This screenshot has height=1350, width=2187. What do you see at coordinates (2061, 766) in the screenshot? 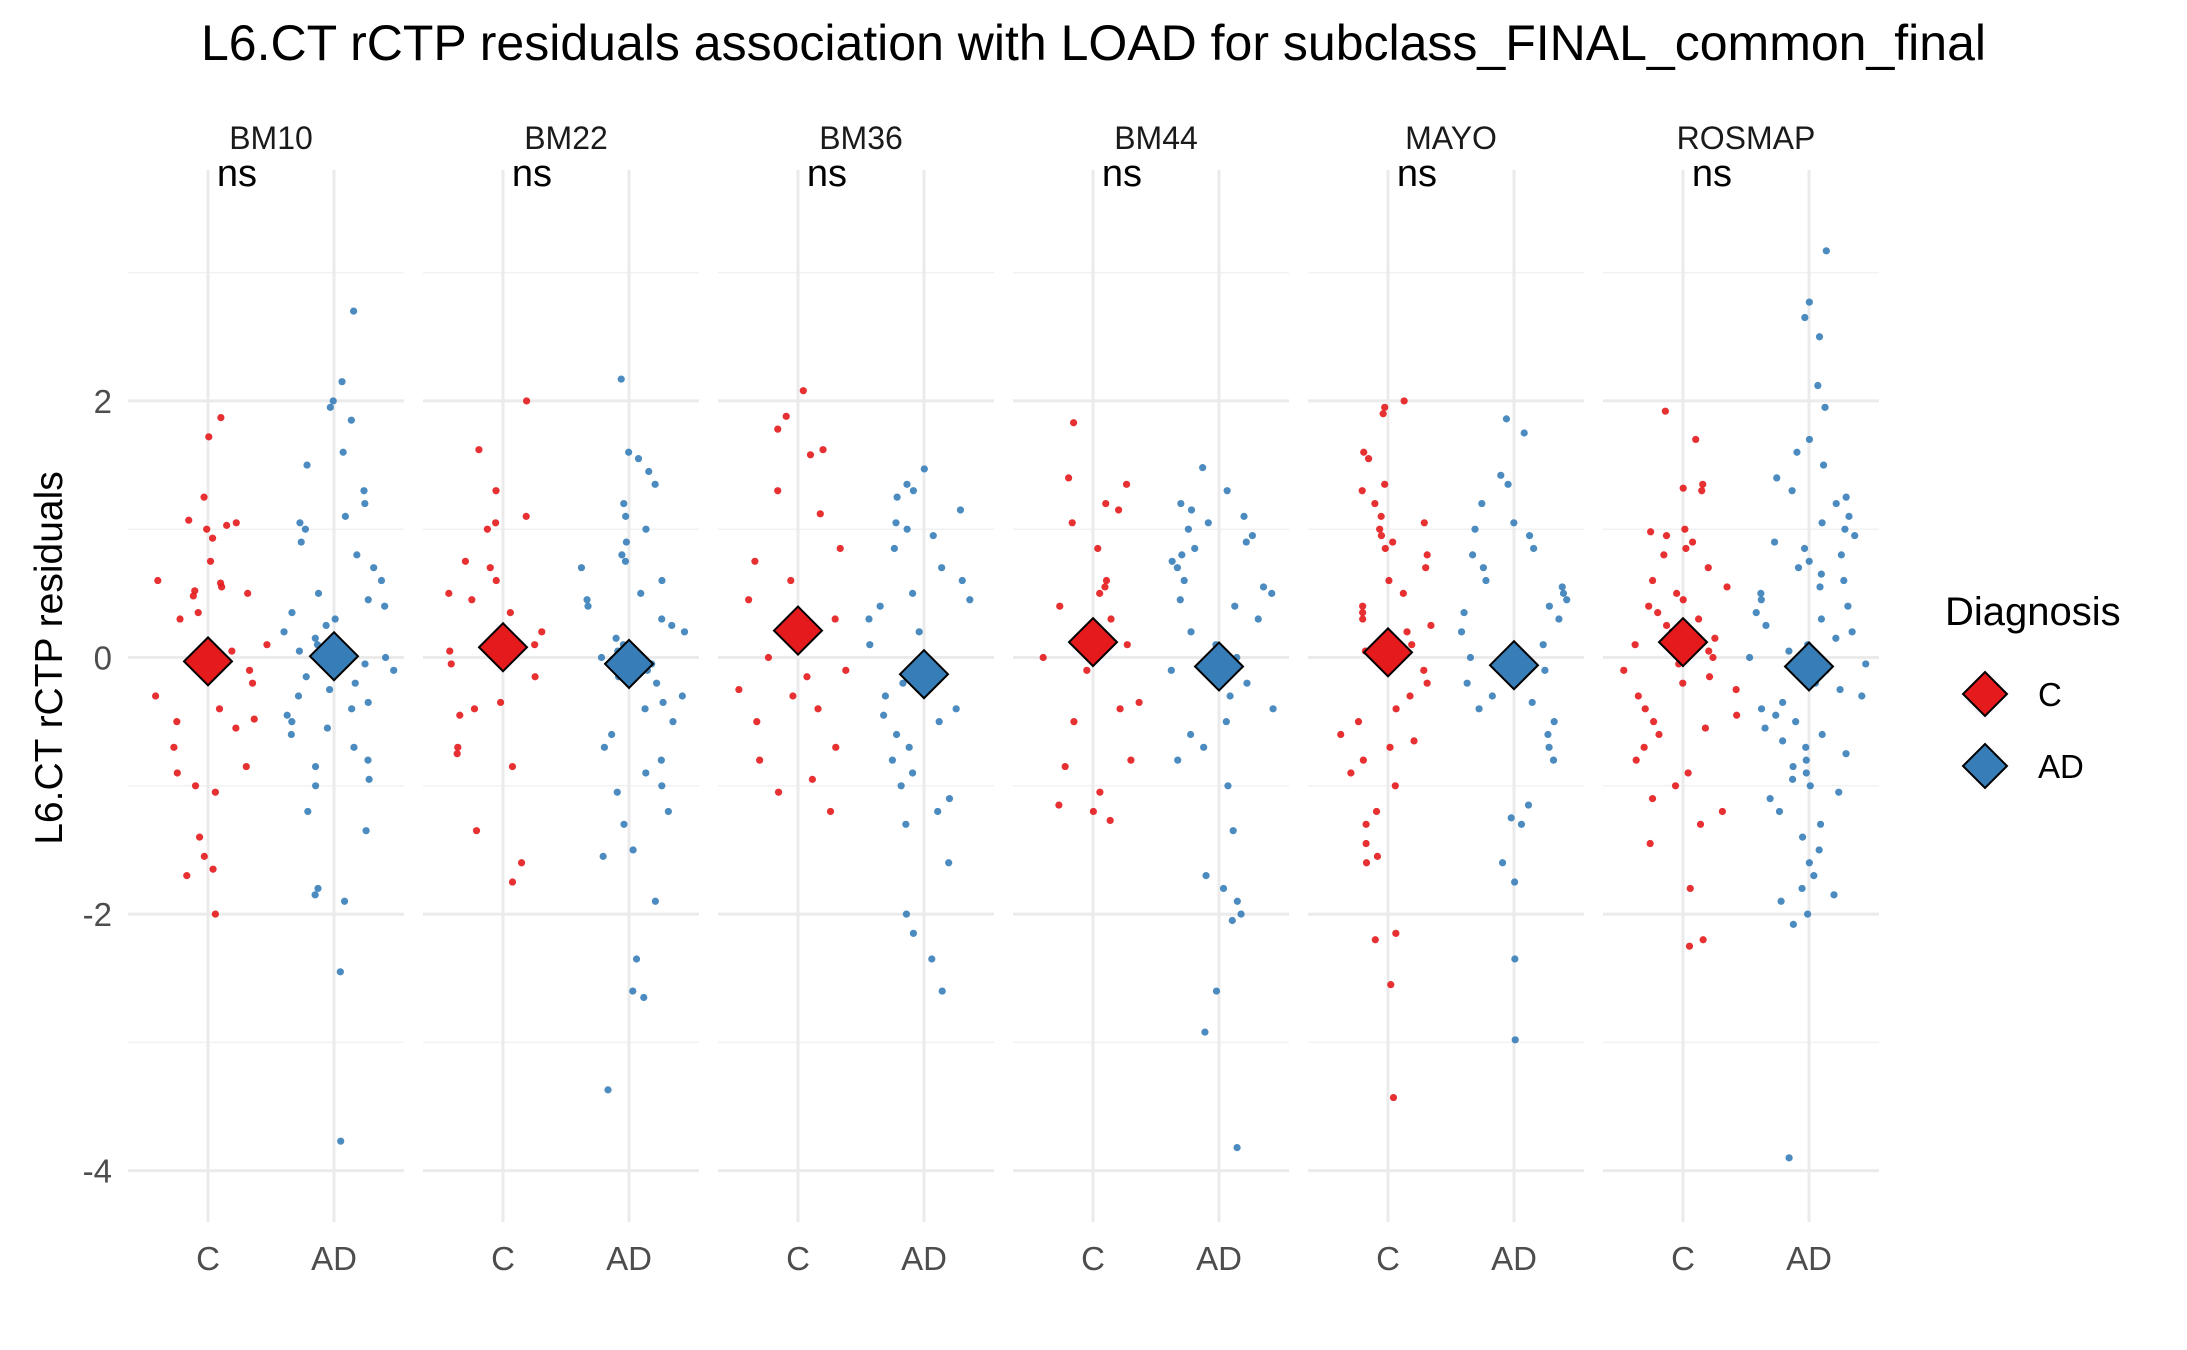
I see `legend-label-ad: AD` at bounding box center [2061, 766].